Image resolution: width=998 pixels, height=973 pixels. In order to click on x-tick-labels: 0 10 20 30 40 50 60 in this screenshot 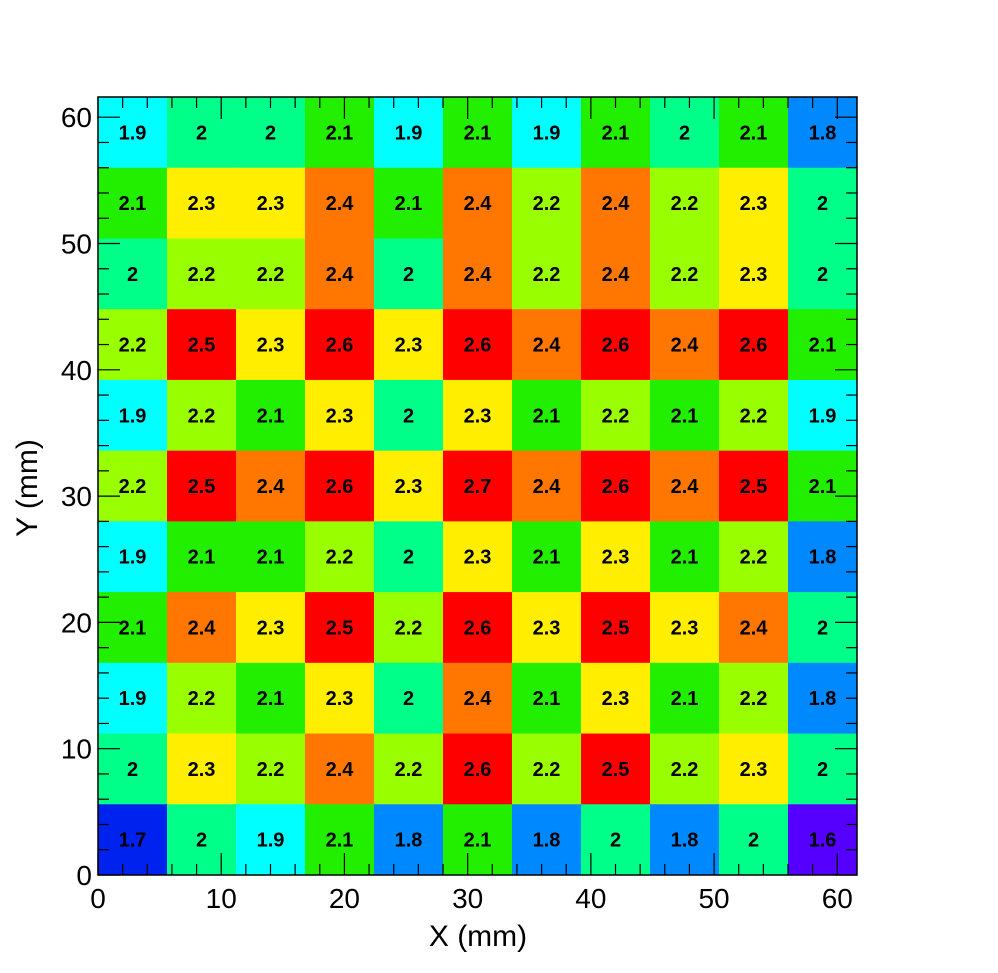, I will do `click(471, 898)`.